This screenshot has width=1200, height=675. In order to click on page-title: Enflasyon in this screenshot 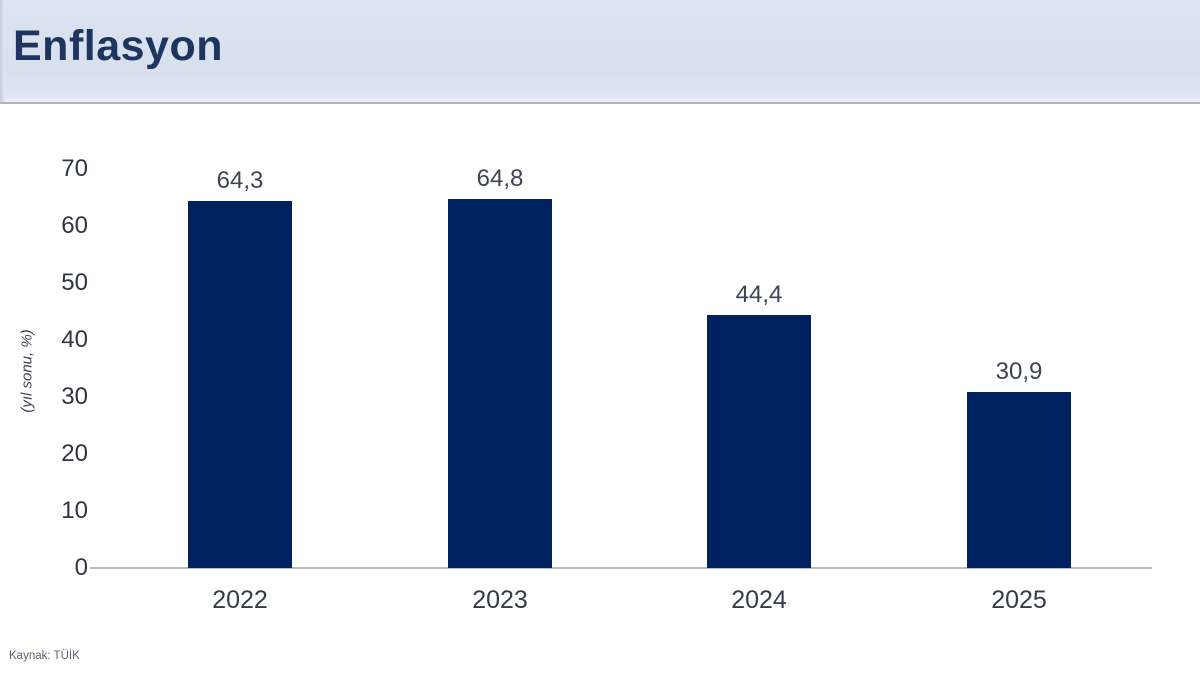, I will do `click(118, 46)`.